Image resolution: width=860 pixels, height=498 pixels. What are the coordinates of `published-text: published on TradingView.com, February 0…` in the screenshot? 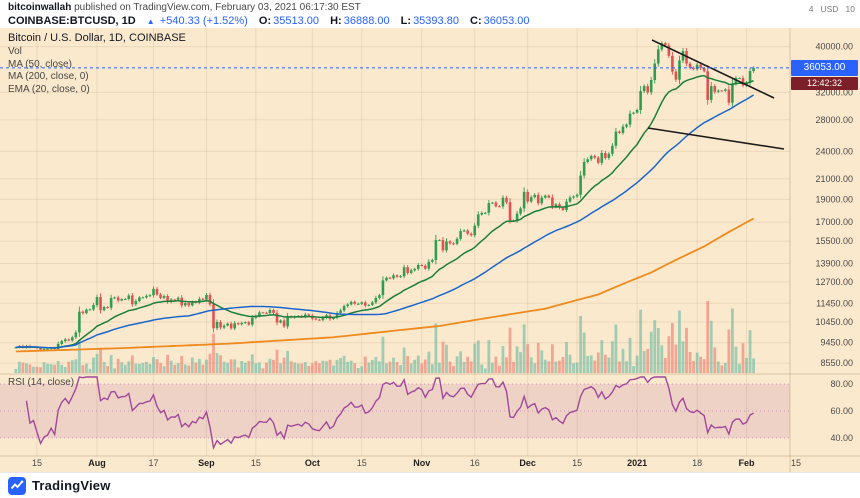 It's located at (216, 7).